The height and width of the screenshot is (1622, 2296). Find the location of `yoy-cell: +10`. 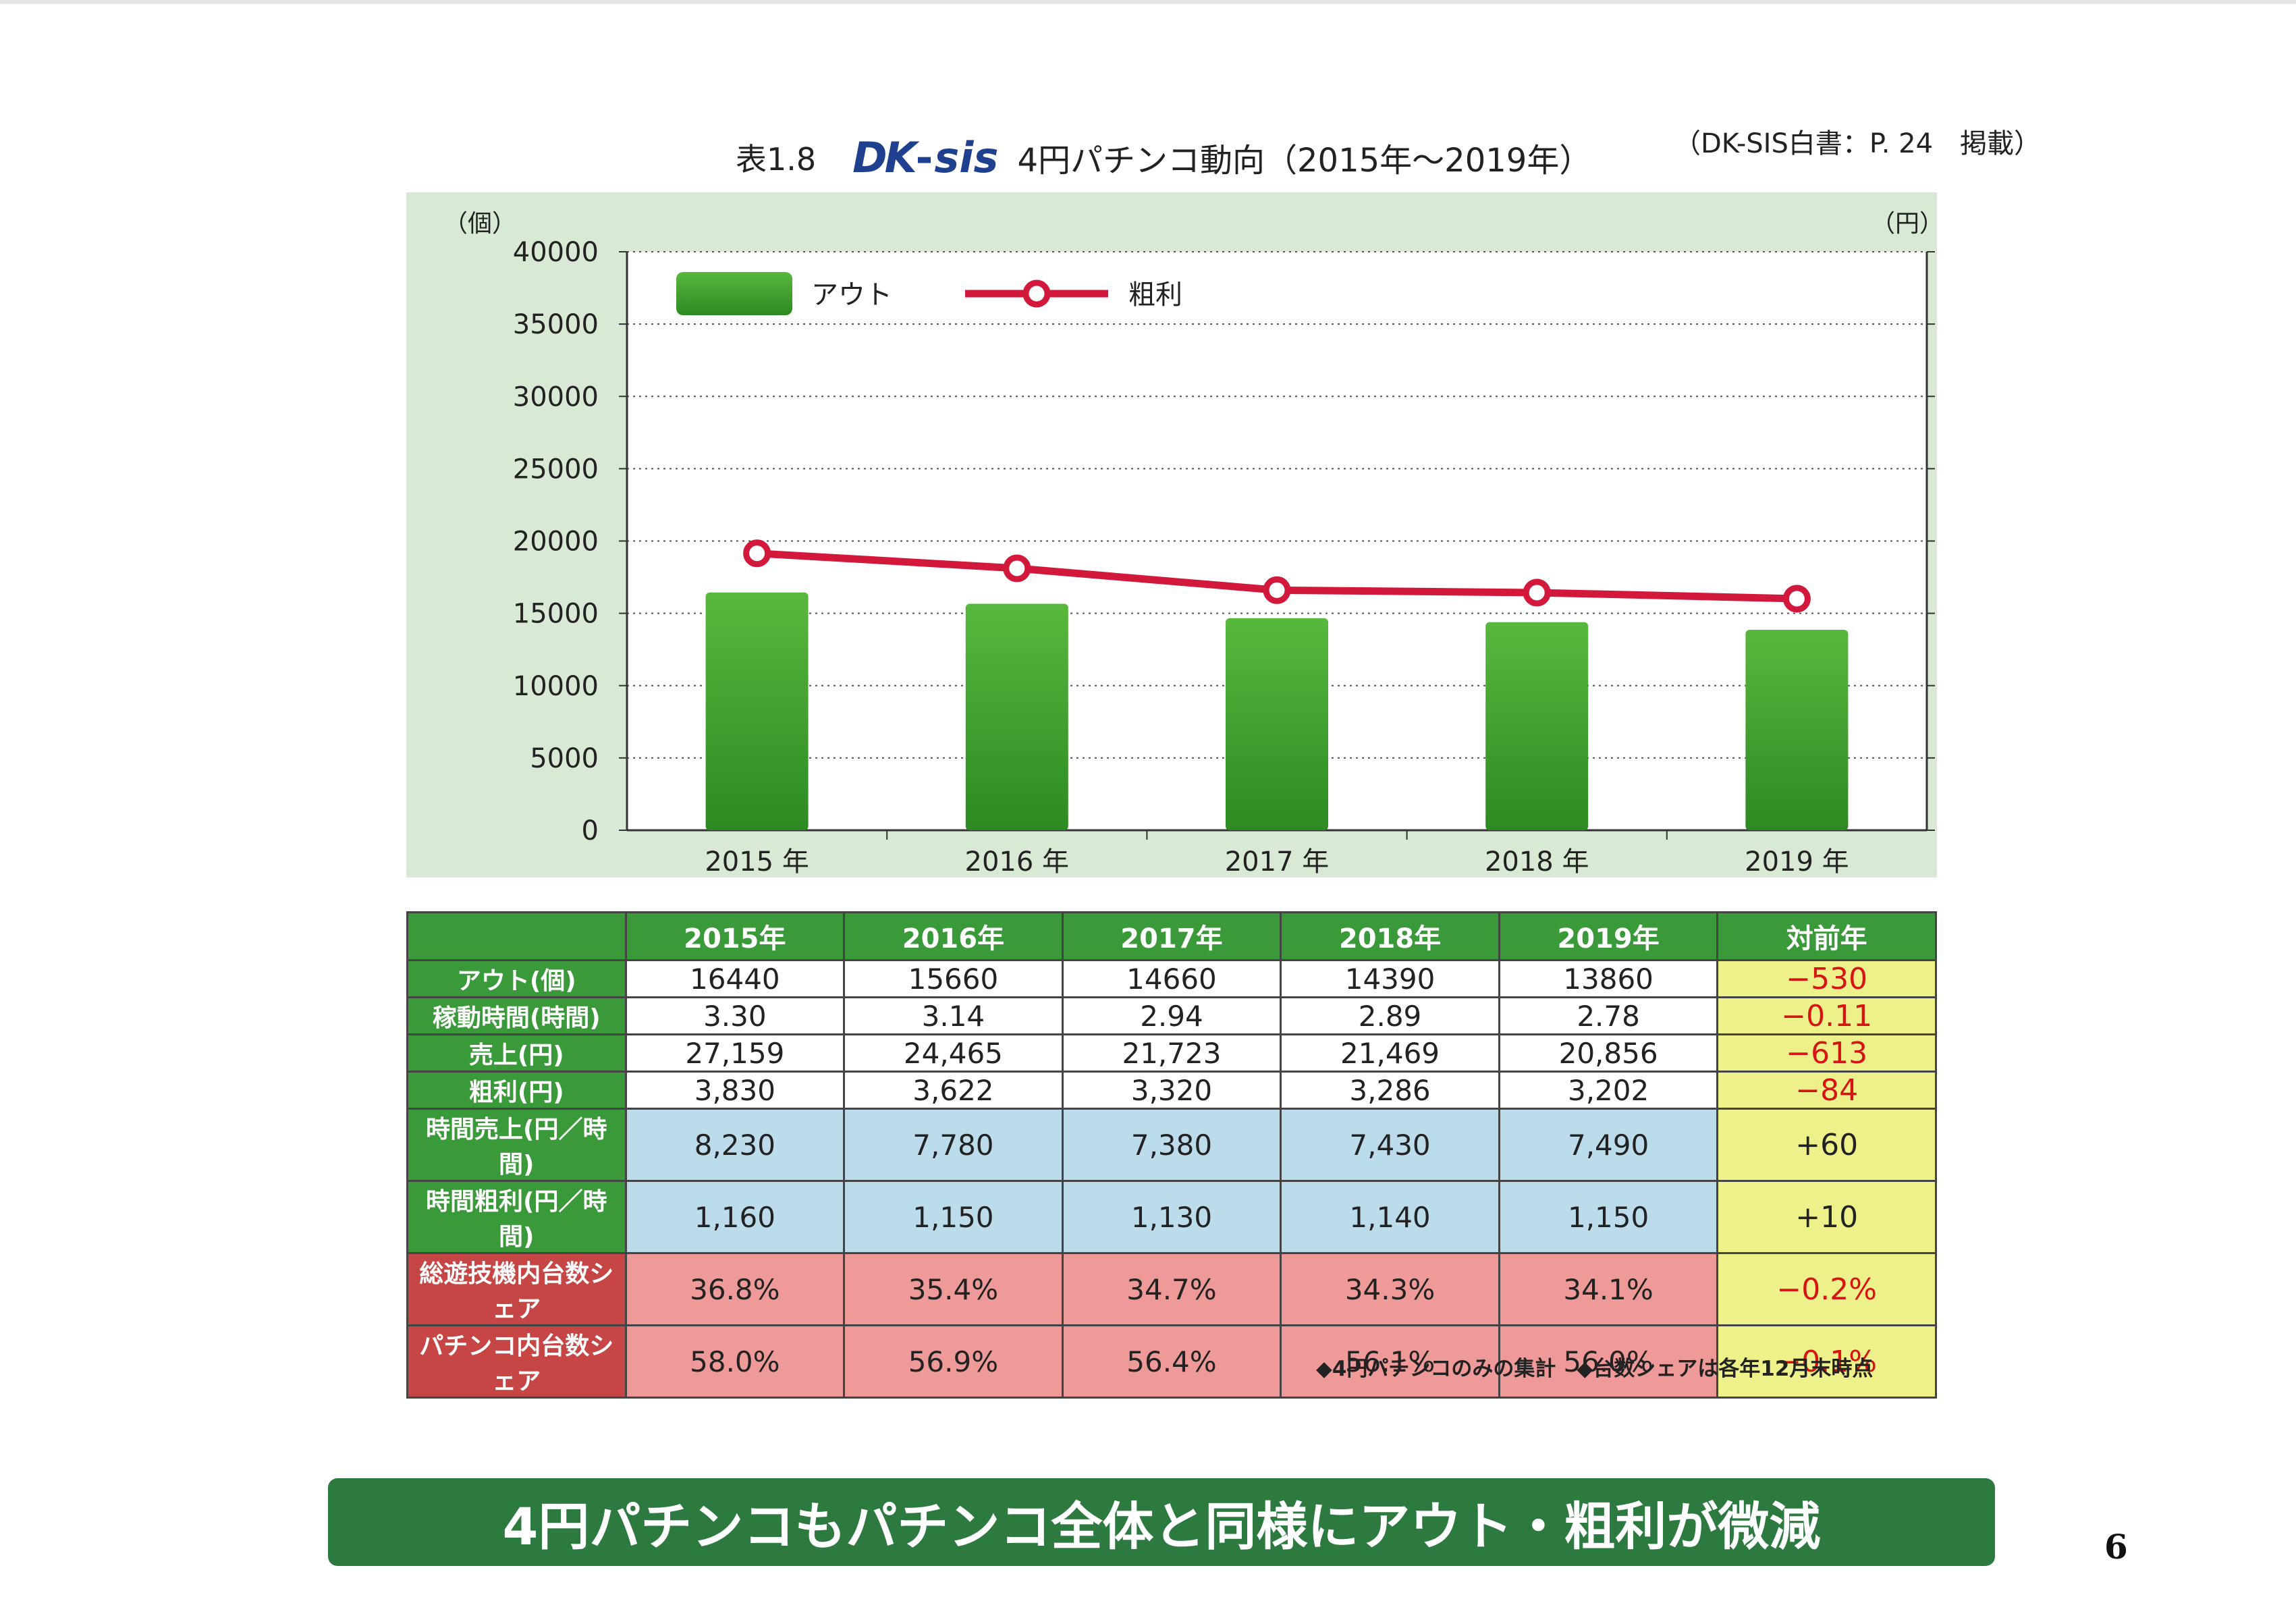

yoy-cell: +10 is located at coordinates (1827, 1217).